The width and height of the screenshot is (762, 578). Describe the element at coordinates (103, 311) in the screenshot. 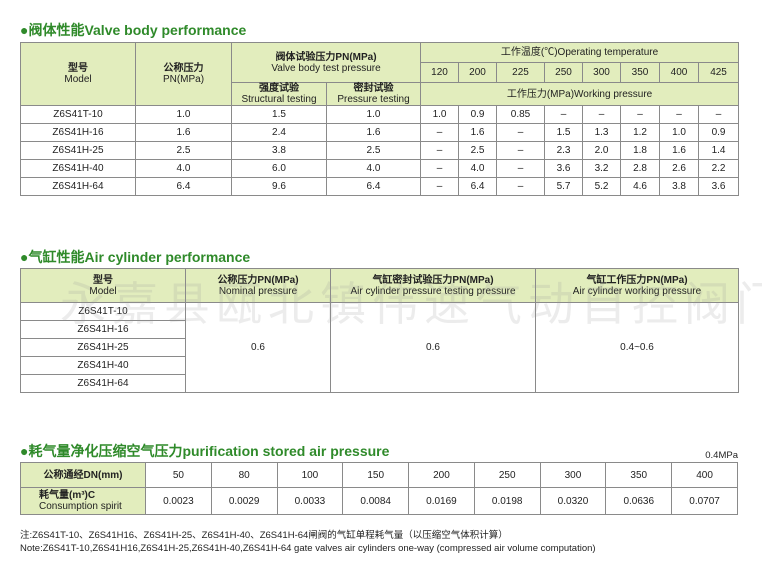

I see `model-cell: Z6S41T-10` at that location.